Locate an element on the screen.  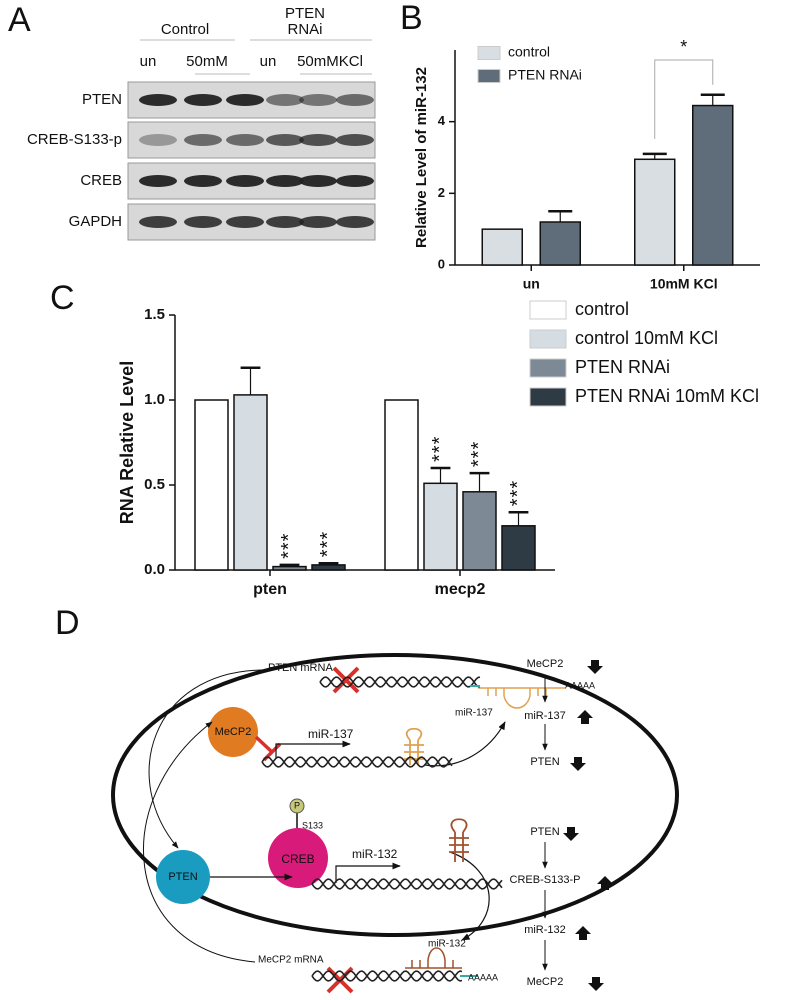
diagram-label: CREB is located at coordinates (297, 859).